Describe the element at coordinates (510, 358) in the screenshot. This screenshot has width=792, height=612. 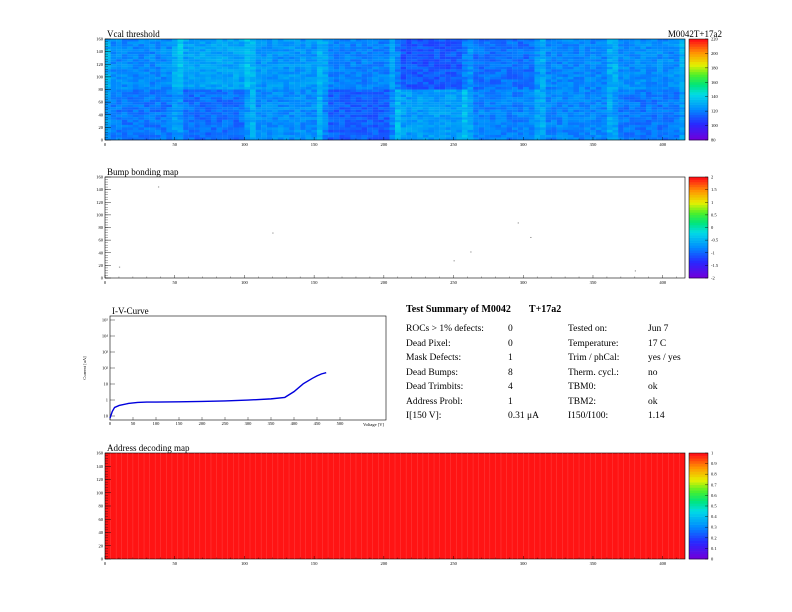
I see `summary-value: 1` at that location.